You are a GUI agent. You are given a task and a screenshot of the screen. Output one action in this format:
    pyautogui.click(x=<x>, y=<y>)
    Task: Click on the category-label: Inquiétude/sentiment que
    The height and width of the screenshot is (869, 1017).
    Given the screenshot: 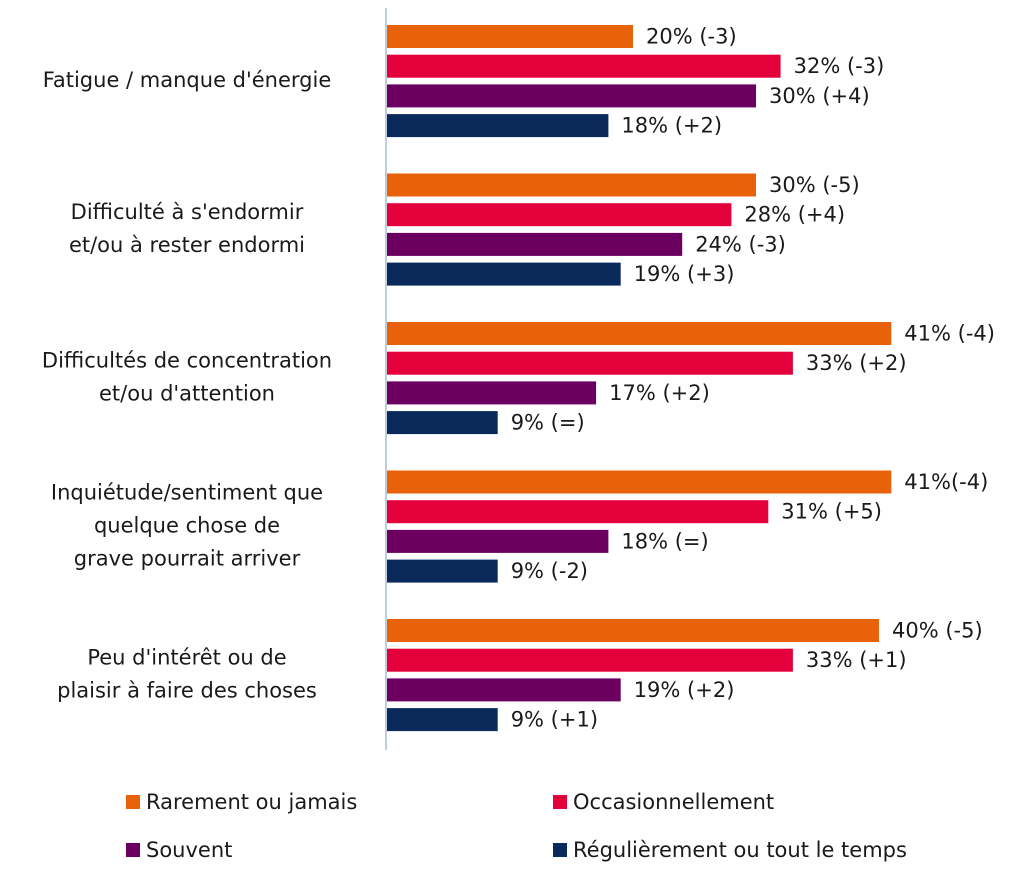 What is the action you would take?
    pyautogui.click(x=187, y=493)
    